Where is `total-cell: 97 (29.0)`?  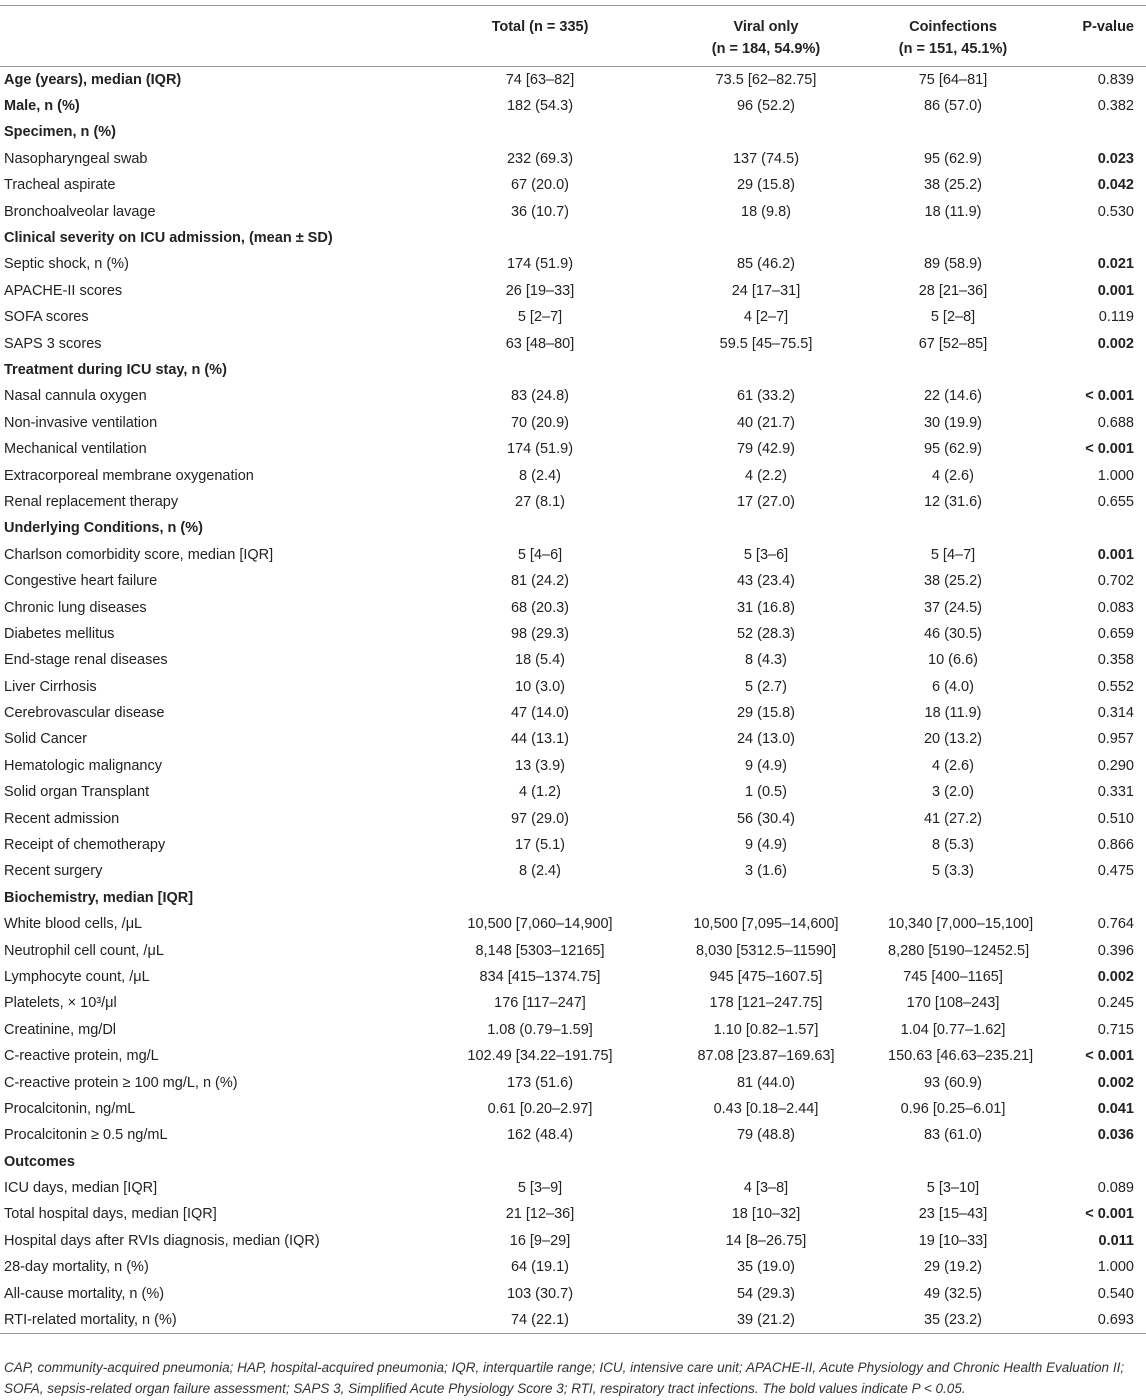 total-cell: 97 (29.0) is located at coordinates (540, 818).